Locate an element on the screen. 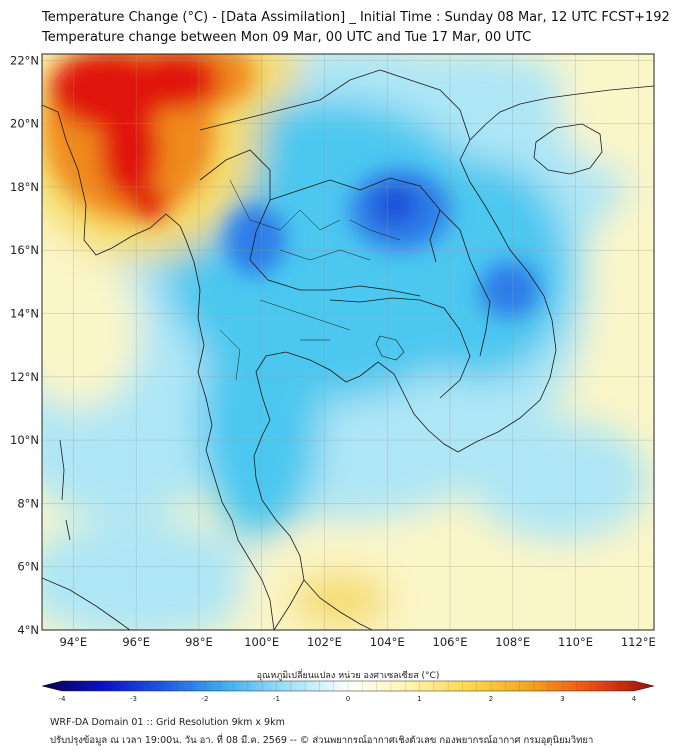  longitude-tick-label: 108°E is located at coordinates (512, 642).